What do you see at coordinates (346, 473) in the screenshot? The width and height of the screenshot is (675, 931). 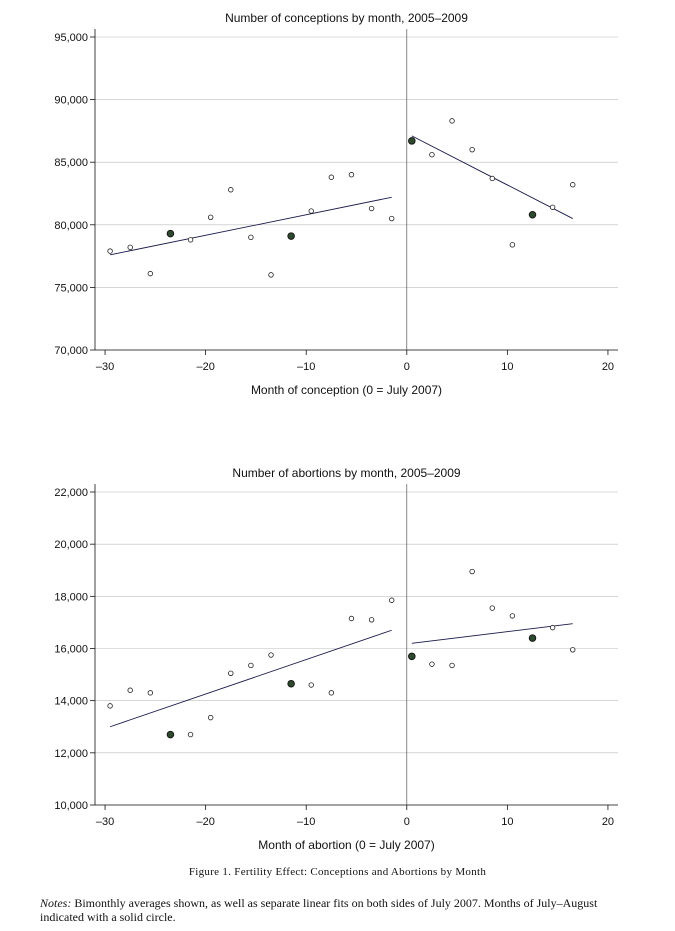 I see `chart-title: Number of abortions by month, 2005–2009` at bounding box center [346, 473].